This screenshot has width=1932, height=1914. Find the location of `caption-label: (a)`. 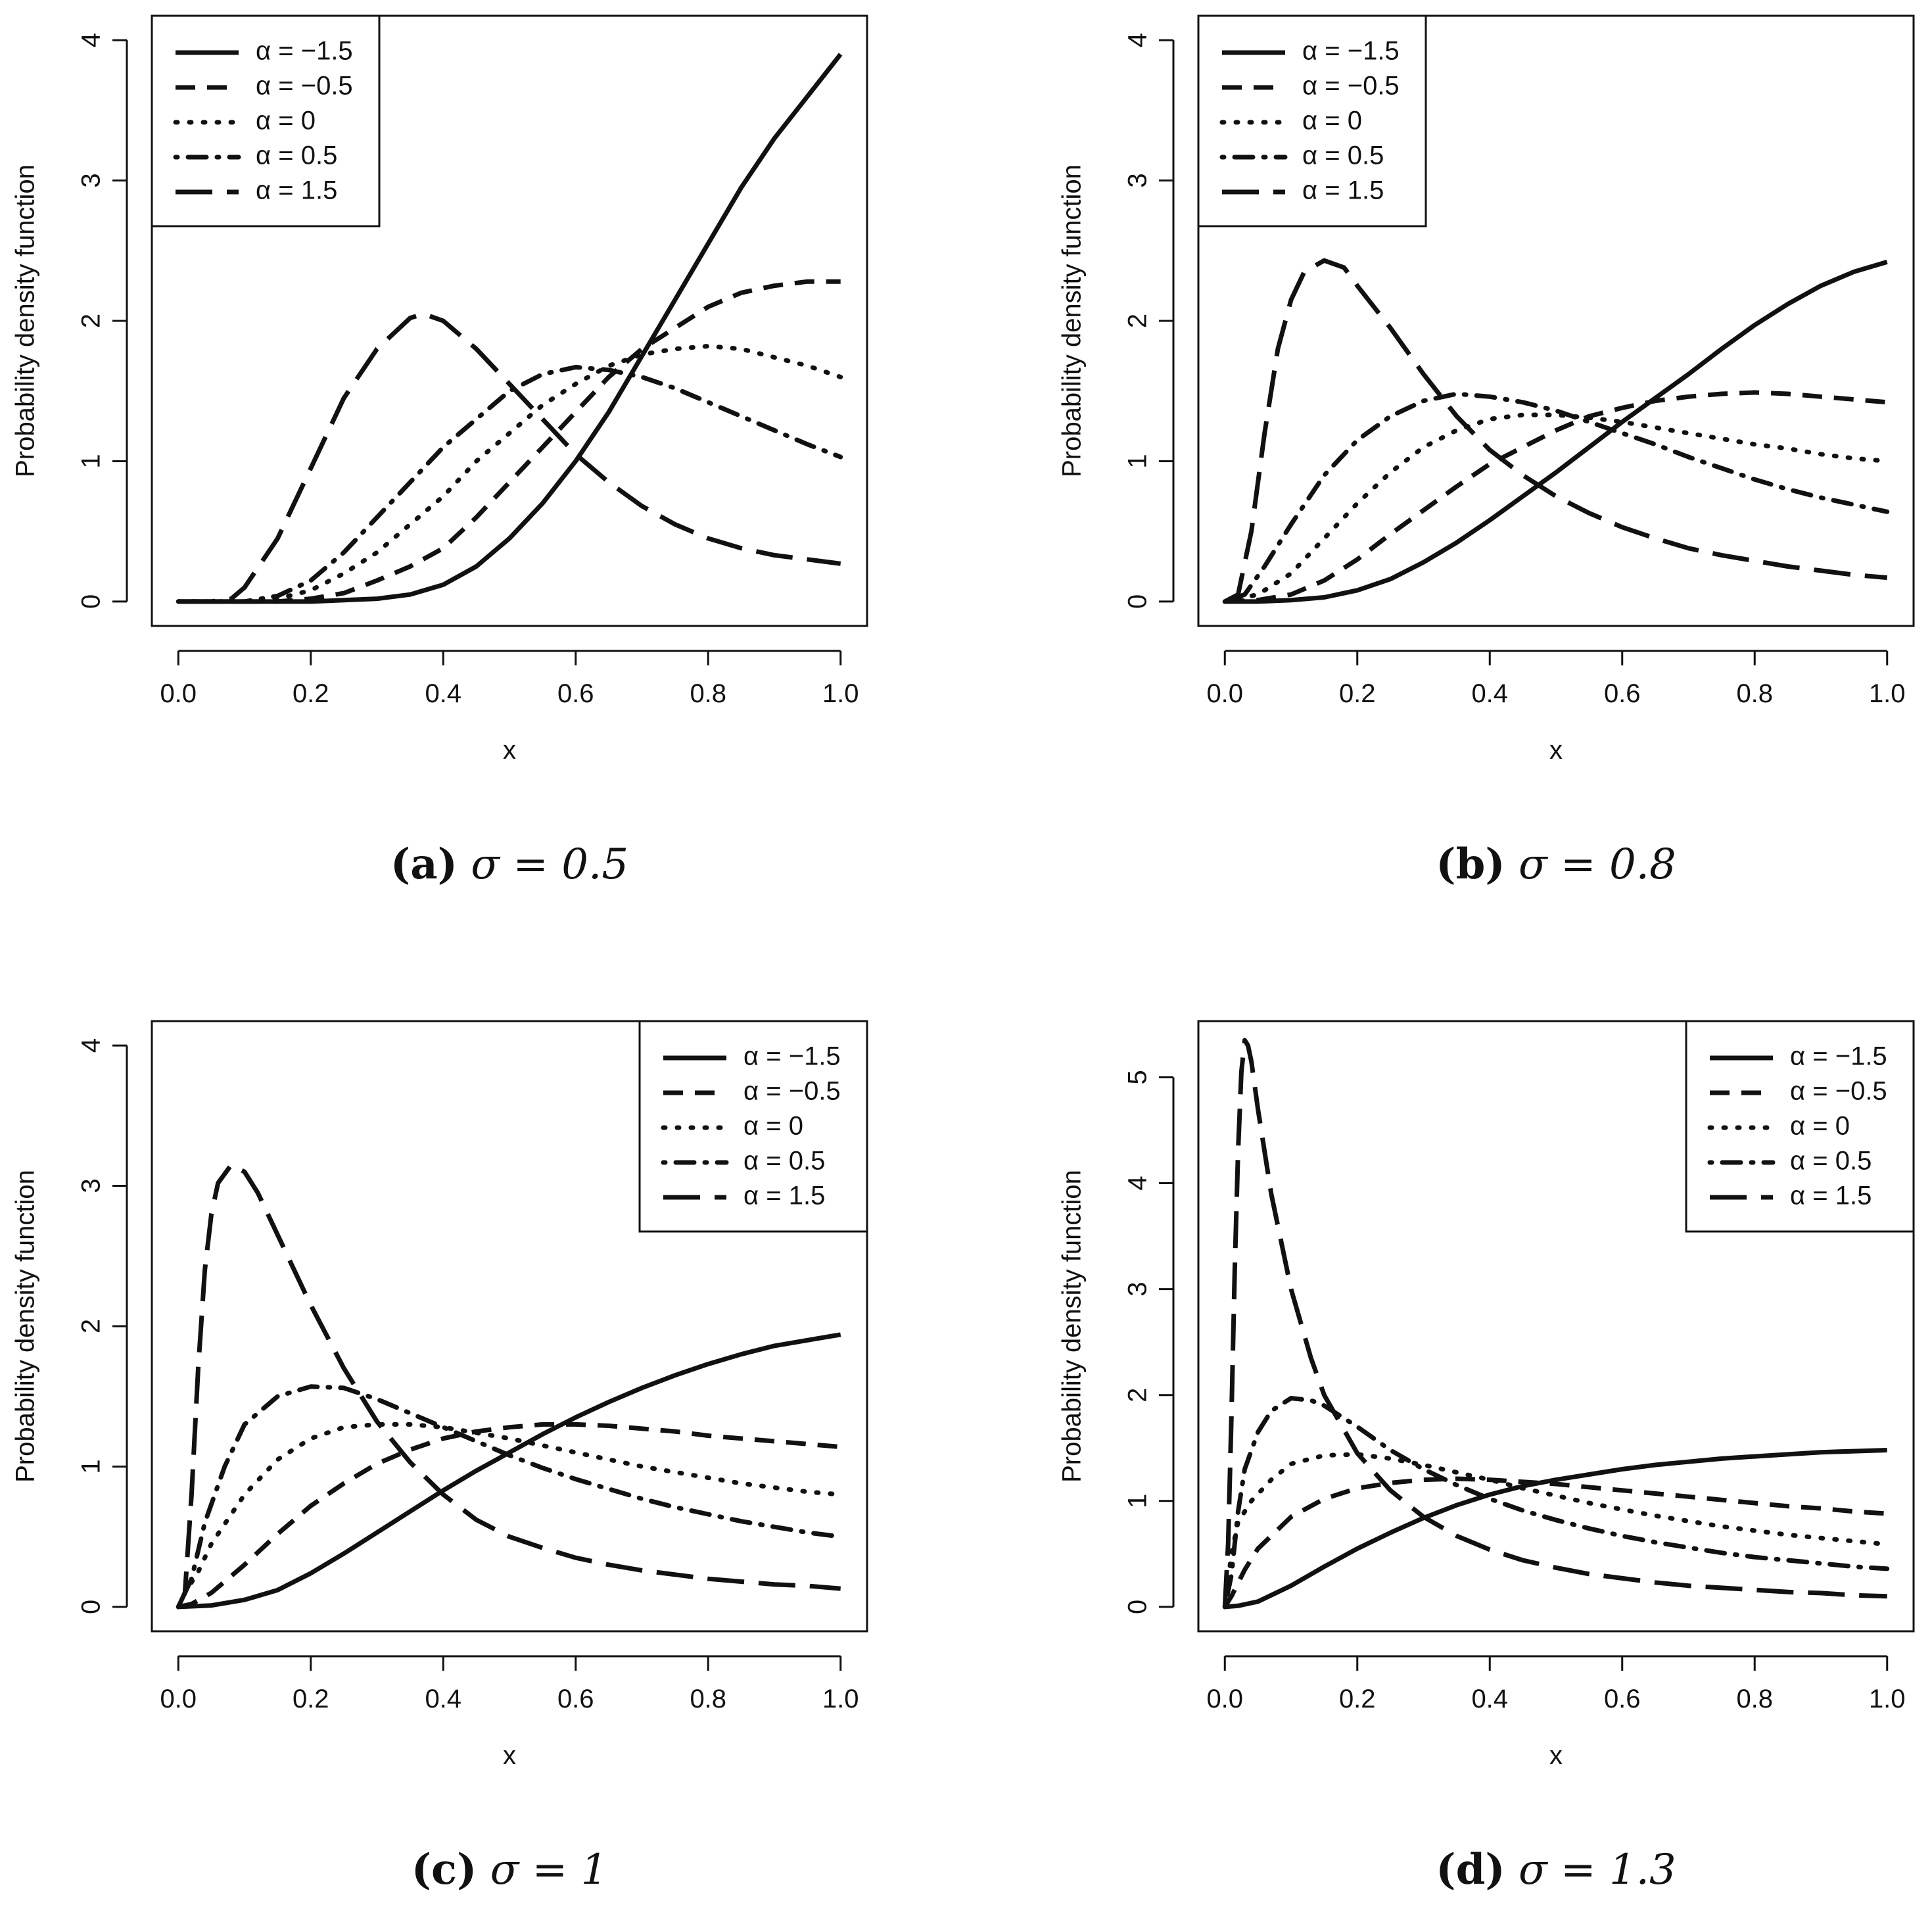

caption-label: (a) is located at coordinates (424, 865).